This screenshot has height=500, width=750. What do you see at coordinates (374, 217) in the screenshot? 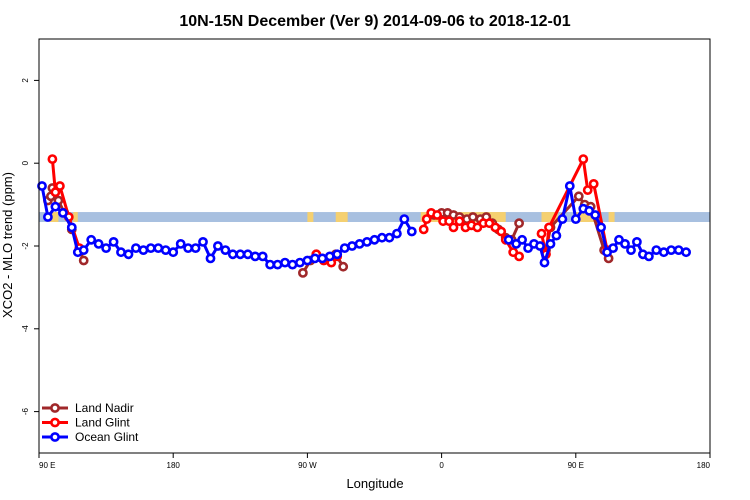
I see `background-band` at bounding box center [374, 217].